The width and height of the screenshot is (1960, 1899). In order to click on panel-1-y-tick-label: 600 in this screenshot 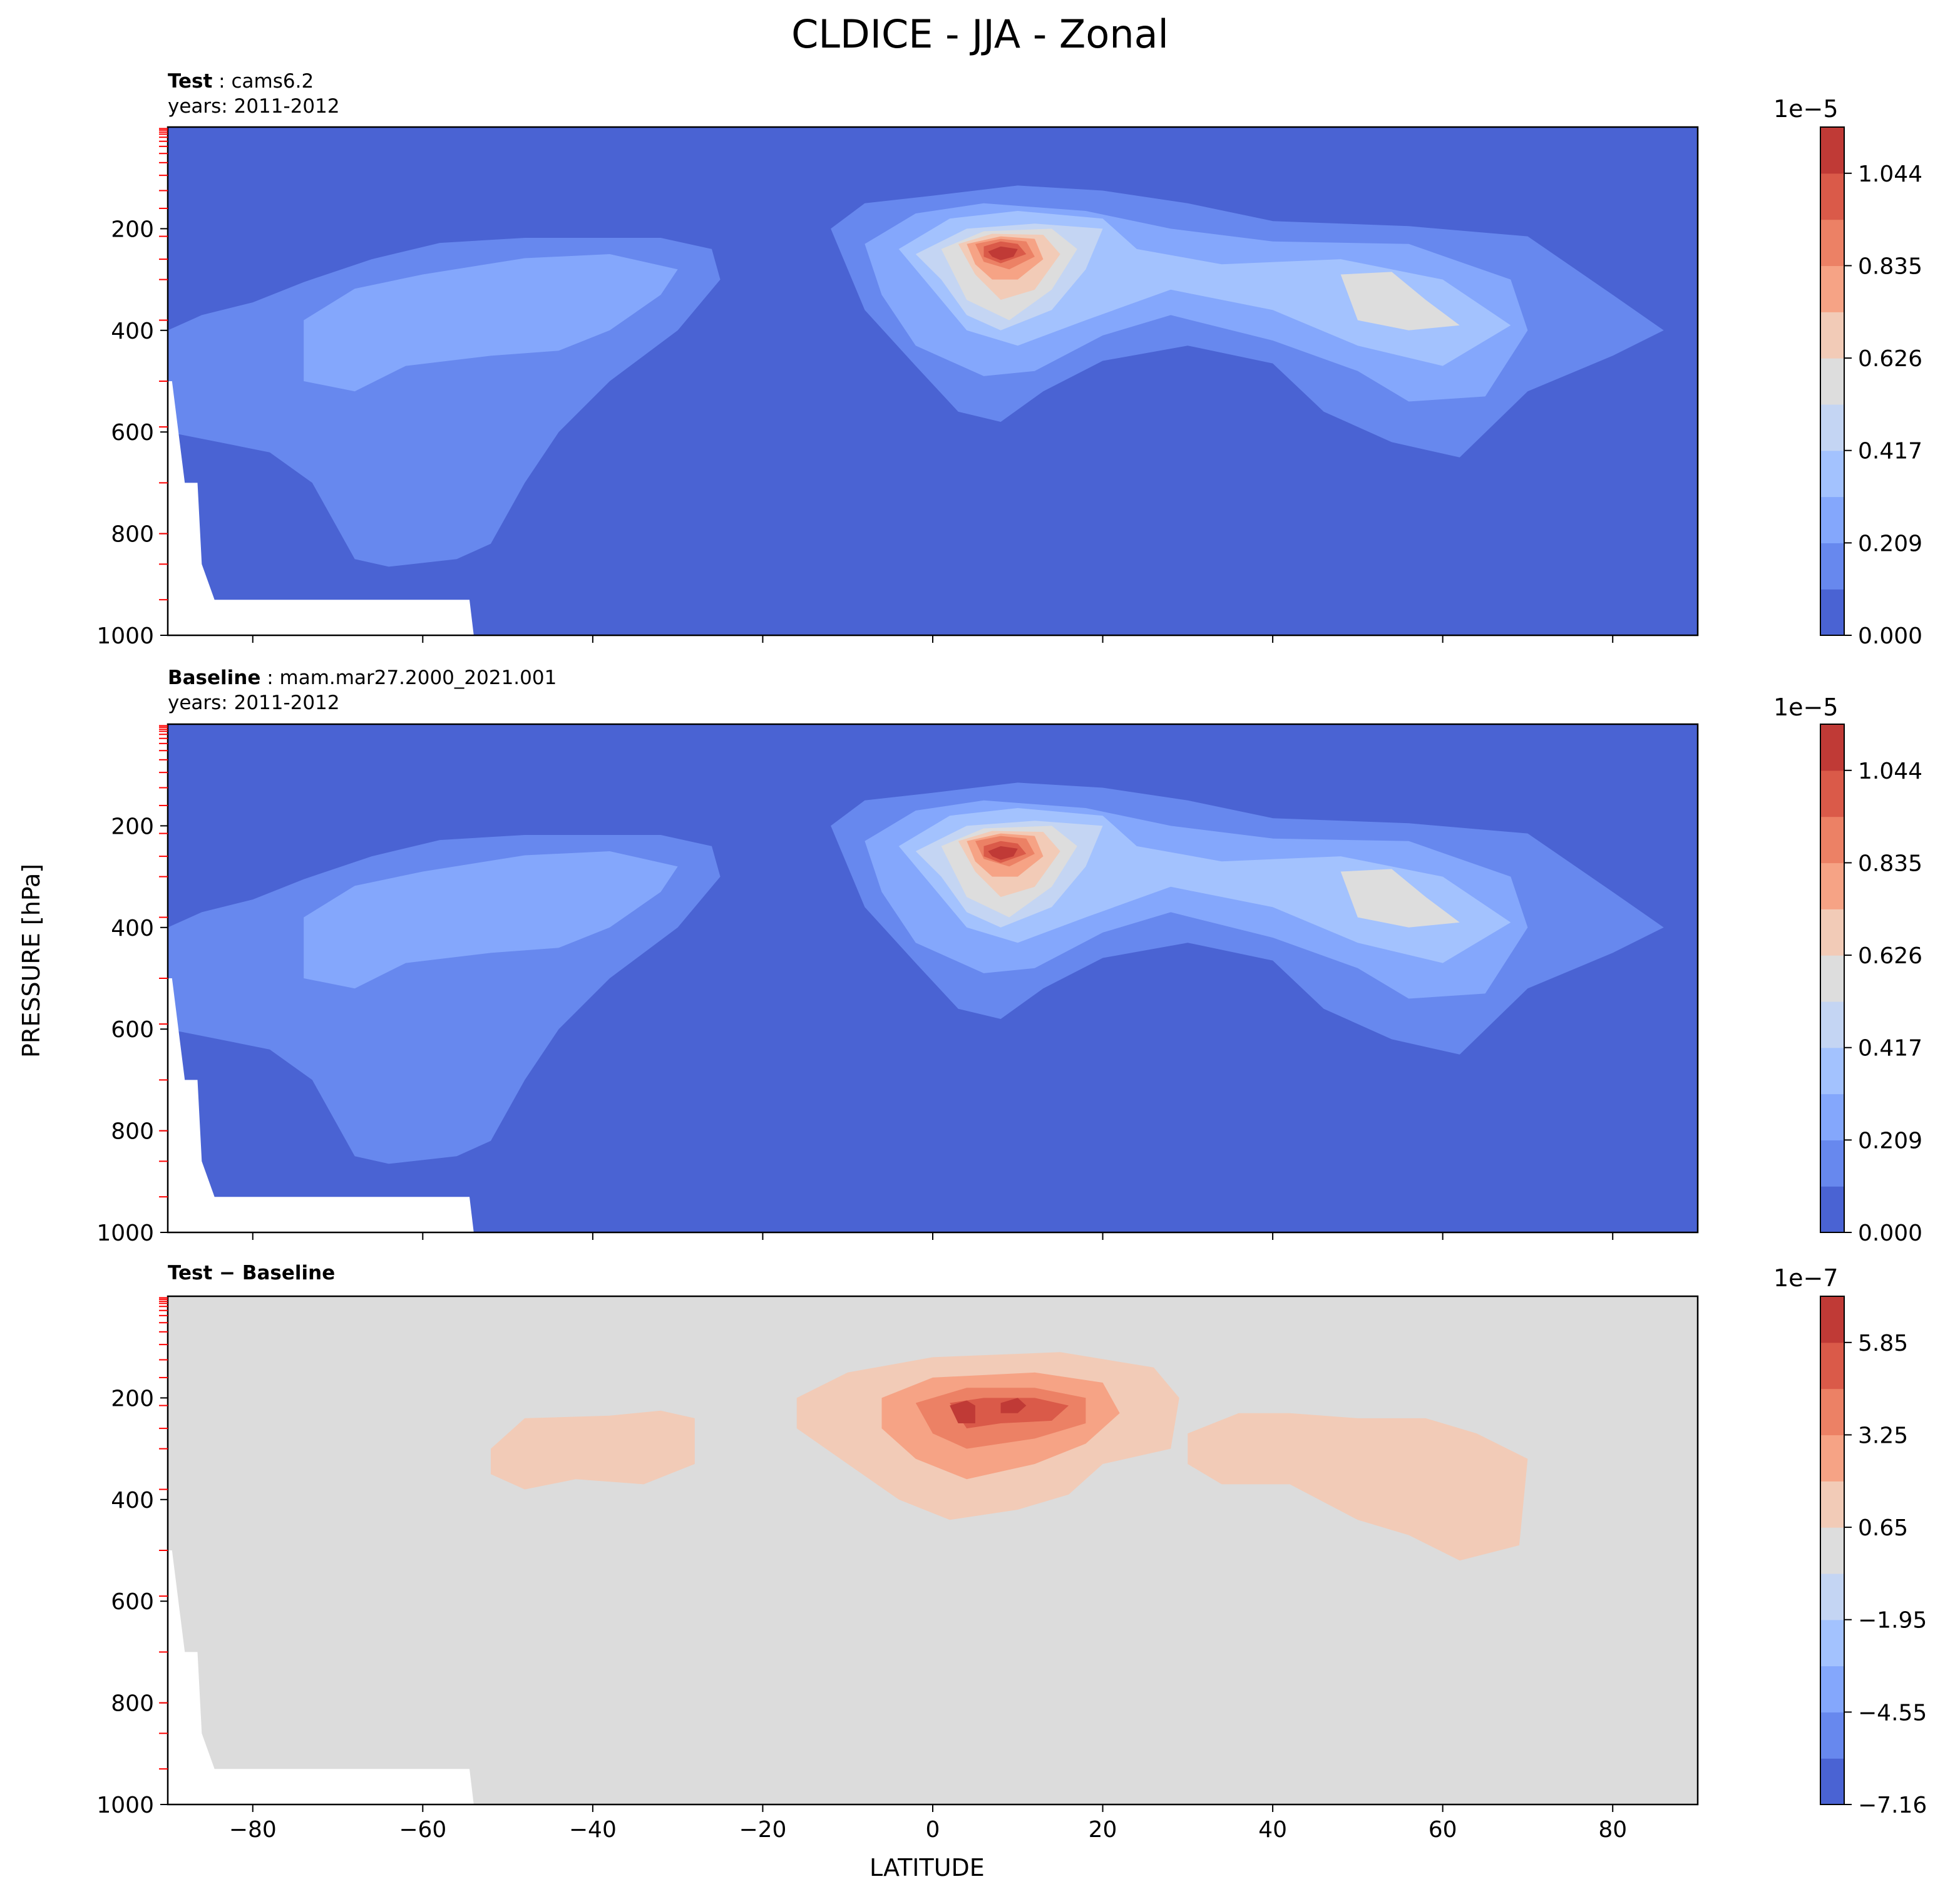, I will do `click(132, 433)`.